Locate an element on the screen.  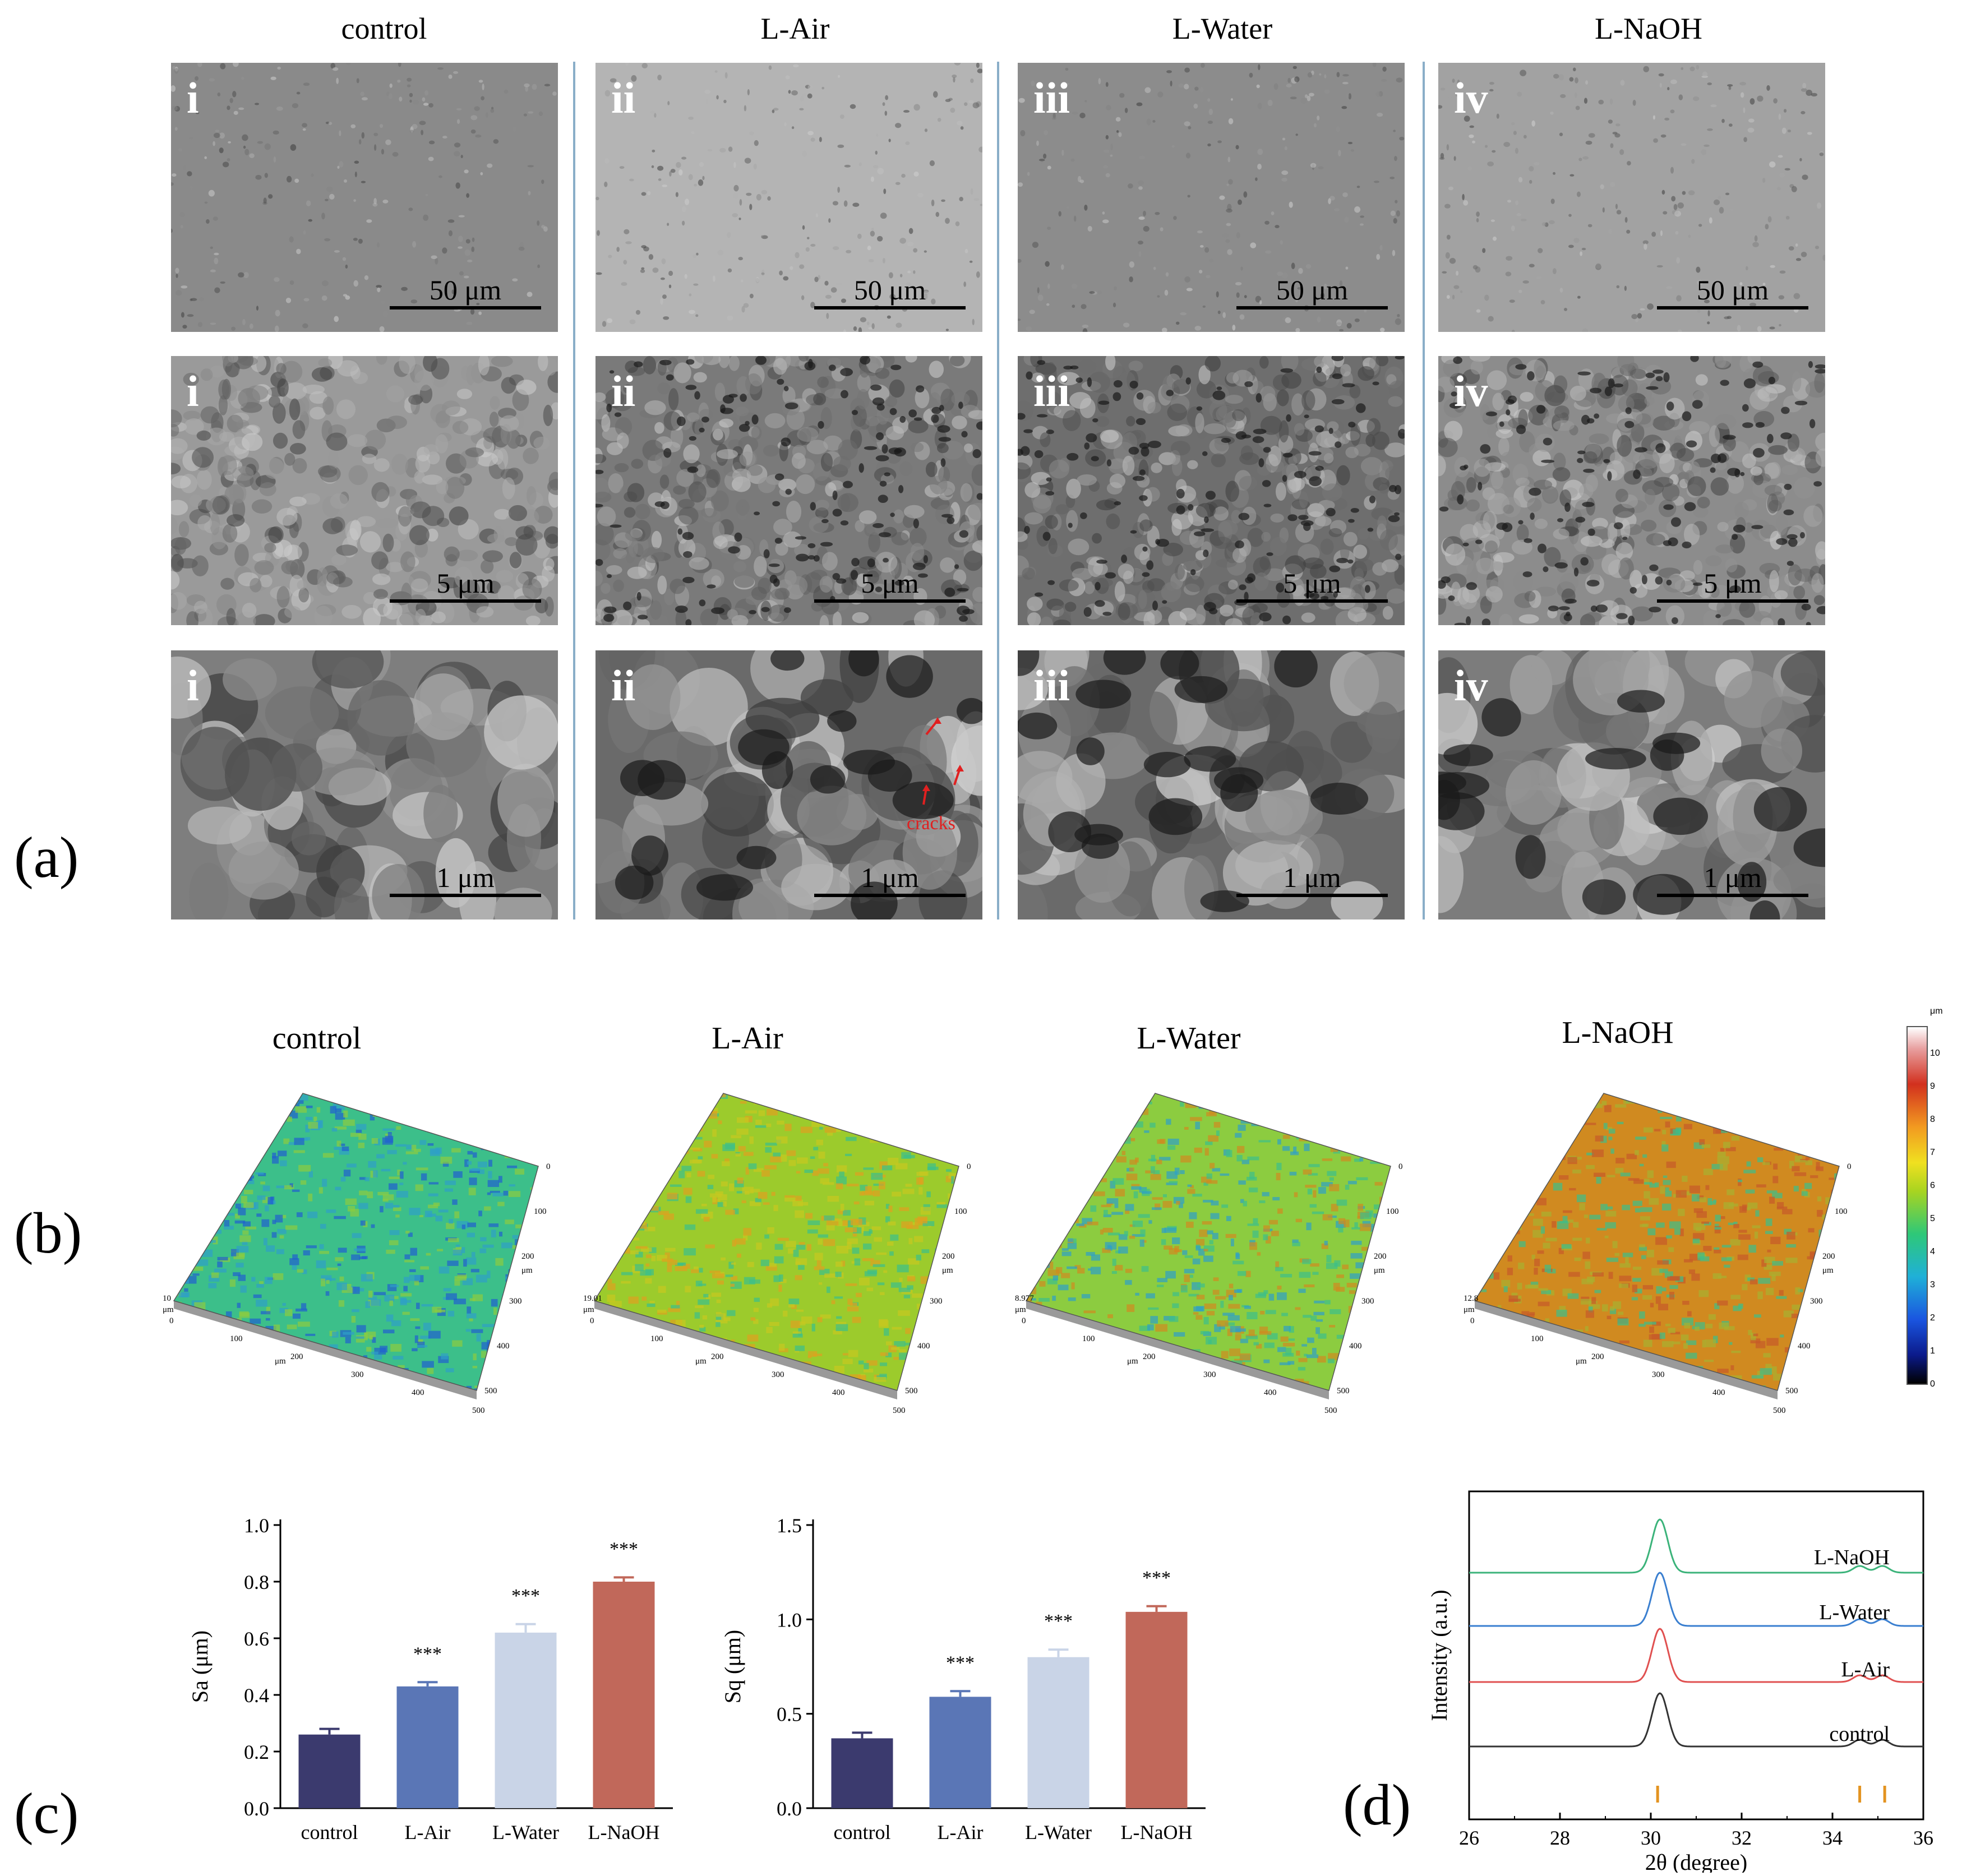
x-tick-label: L-Water is located at coordinates (1058, 1832).